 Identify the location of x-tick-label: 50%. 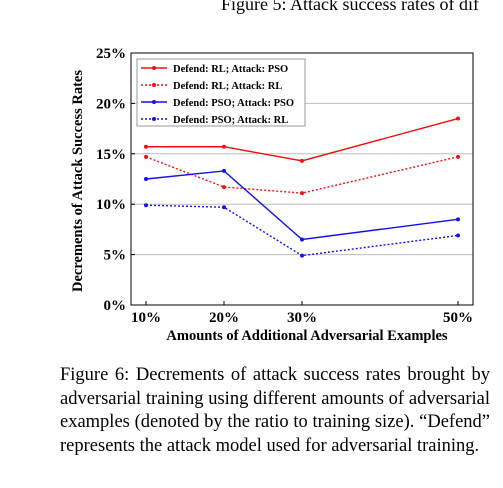
(458, 318).